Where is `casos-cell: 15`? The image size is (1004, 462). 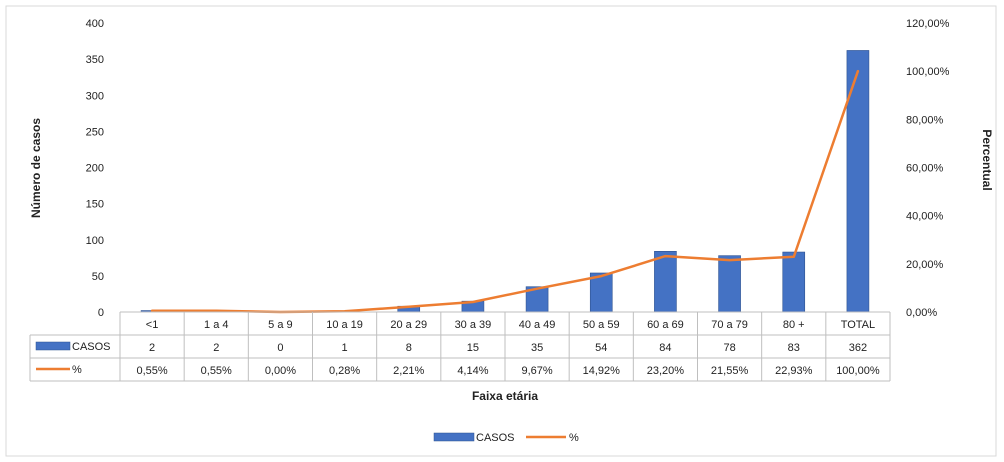
casos-cell: 15 is located at coordinates (473, 348).